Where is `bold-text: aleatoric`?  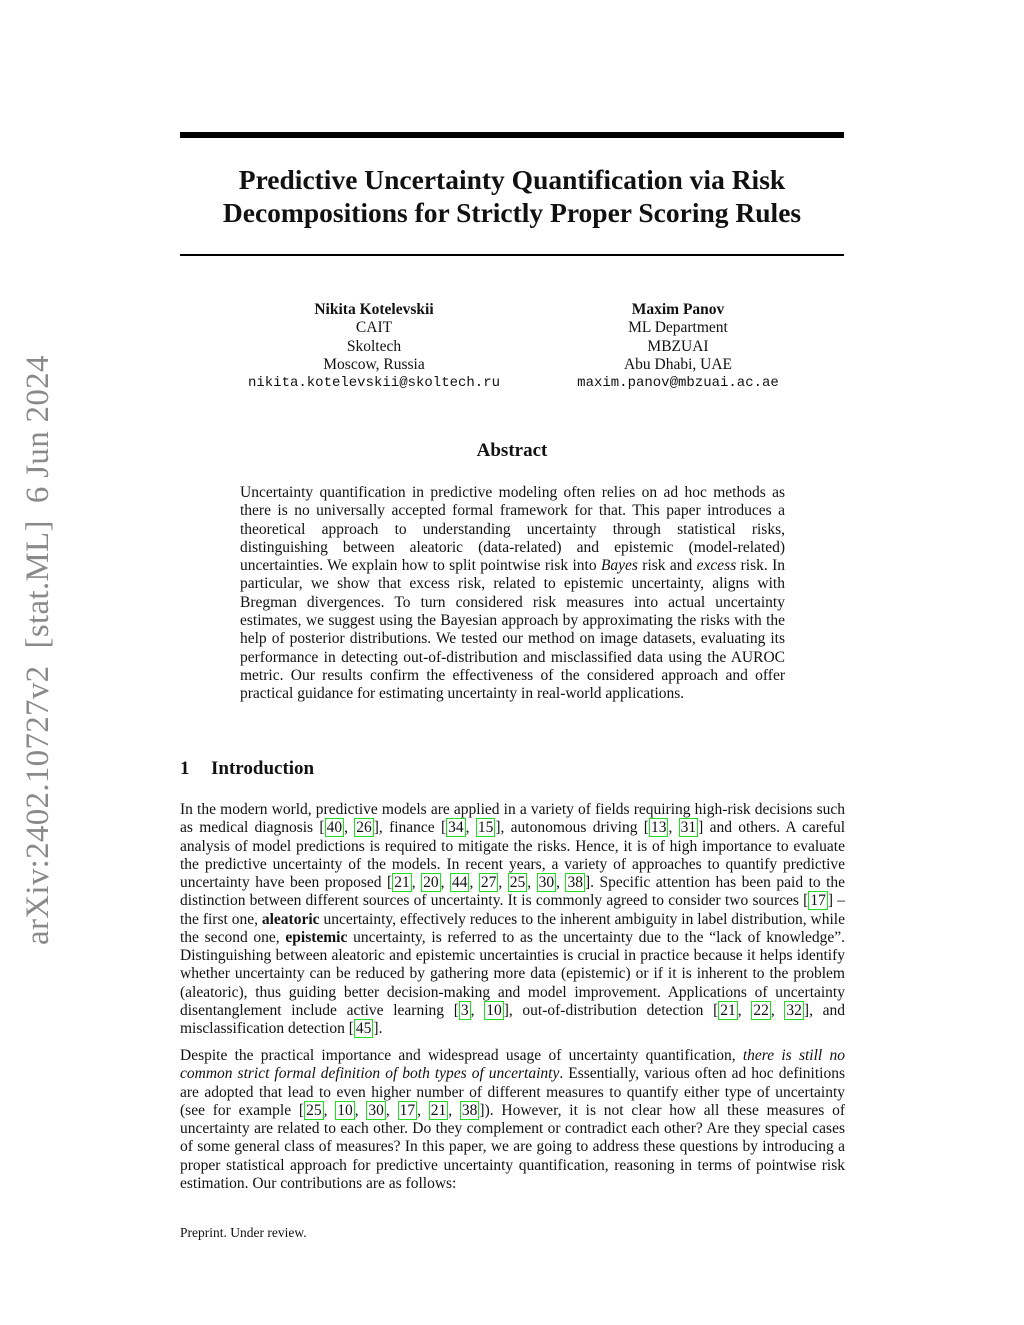
bold-text: aleatoric is located at coordinates (290, 919).